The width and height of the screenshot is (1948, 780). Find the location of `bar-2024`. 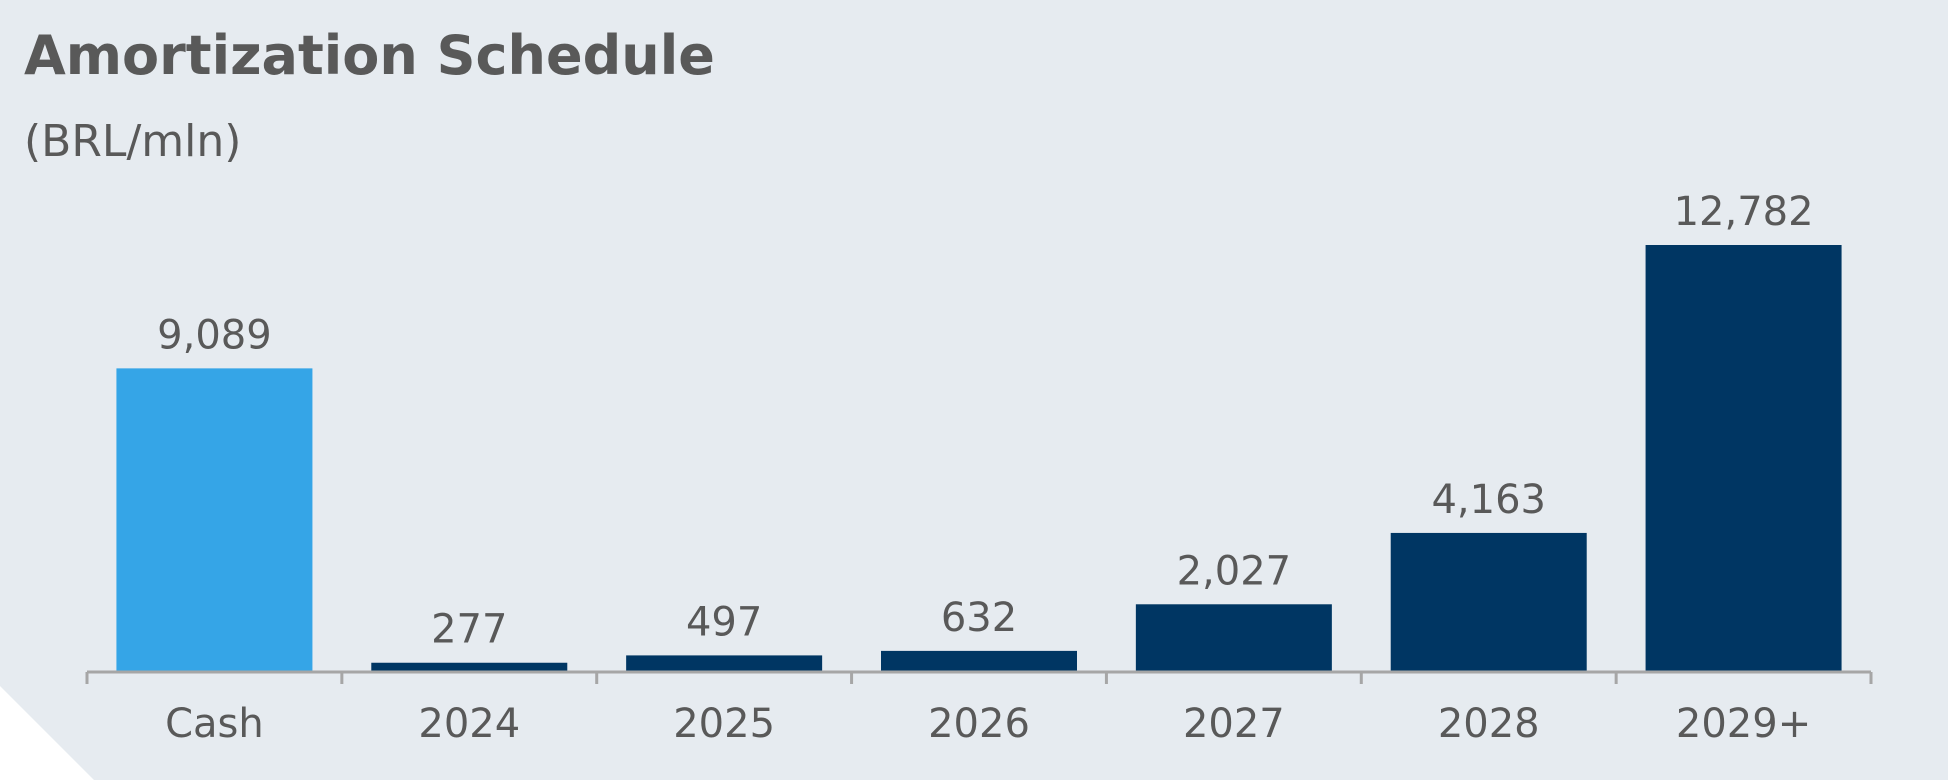

bar-2024 is located at coordinates (469, 667).